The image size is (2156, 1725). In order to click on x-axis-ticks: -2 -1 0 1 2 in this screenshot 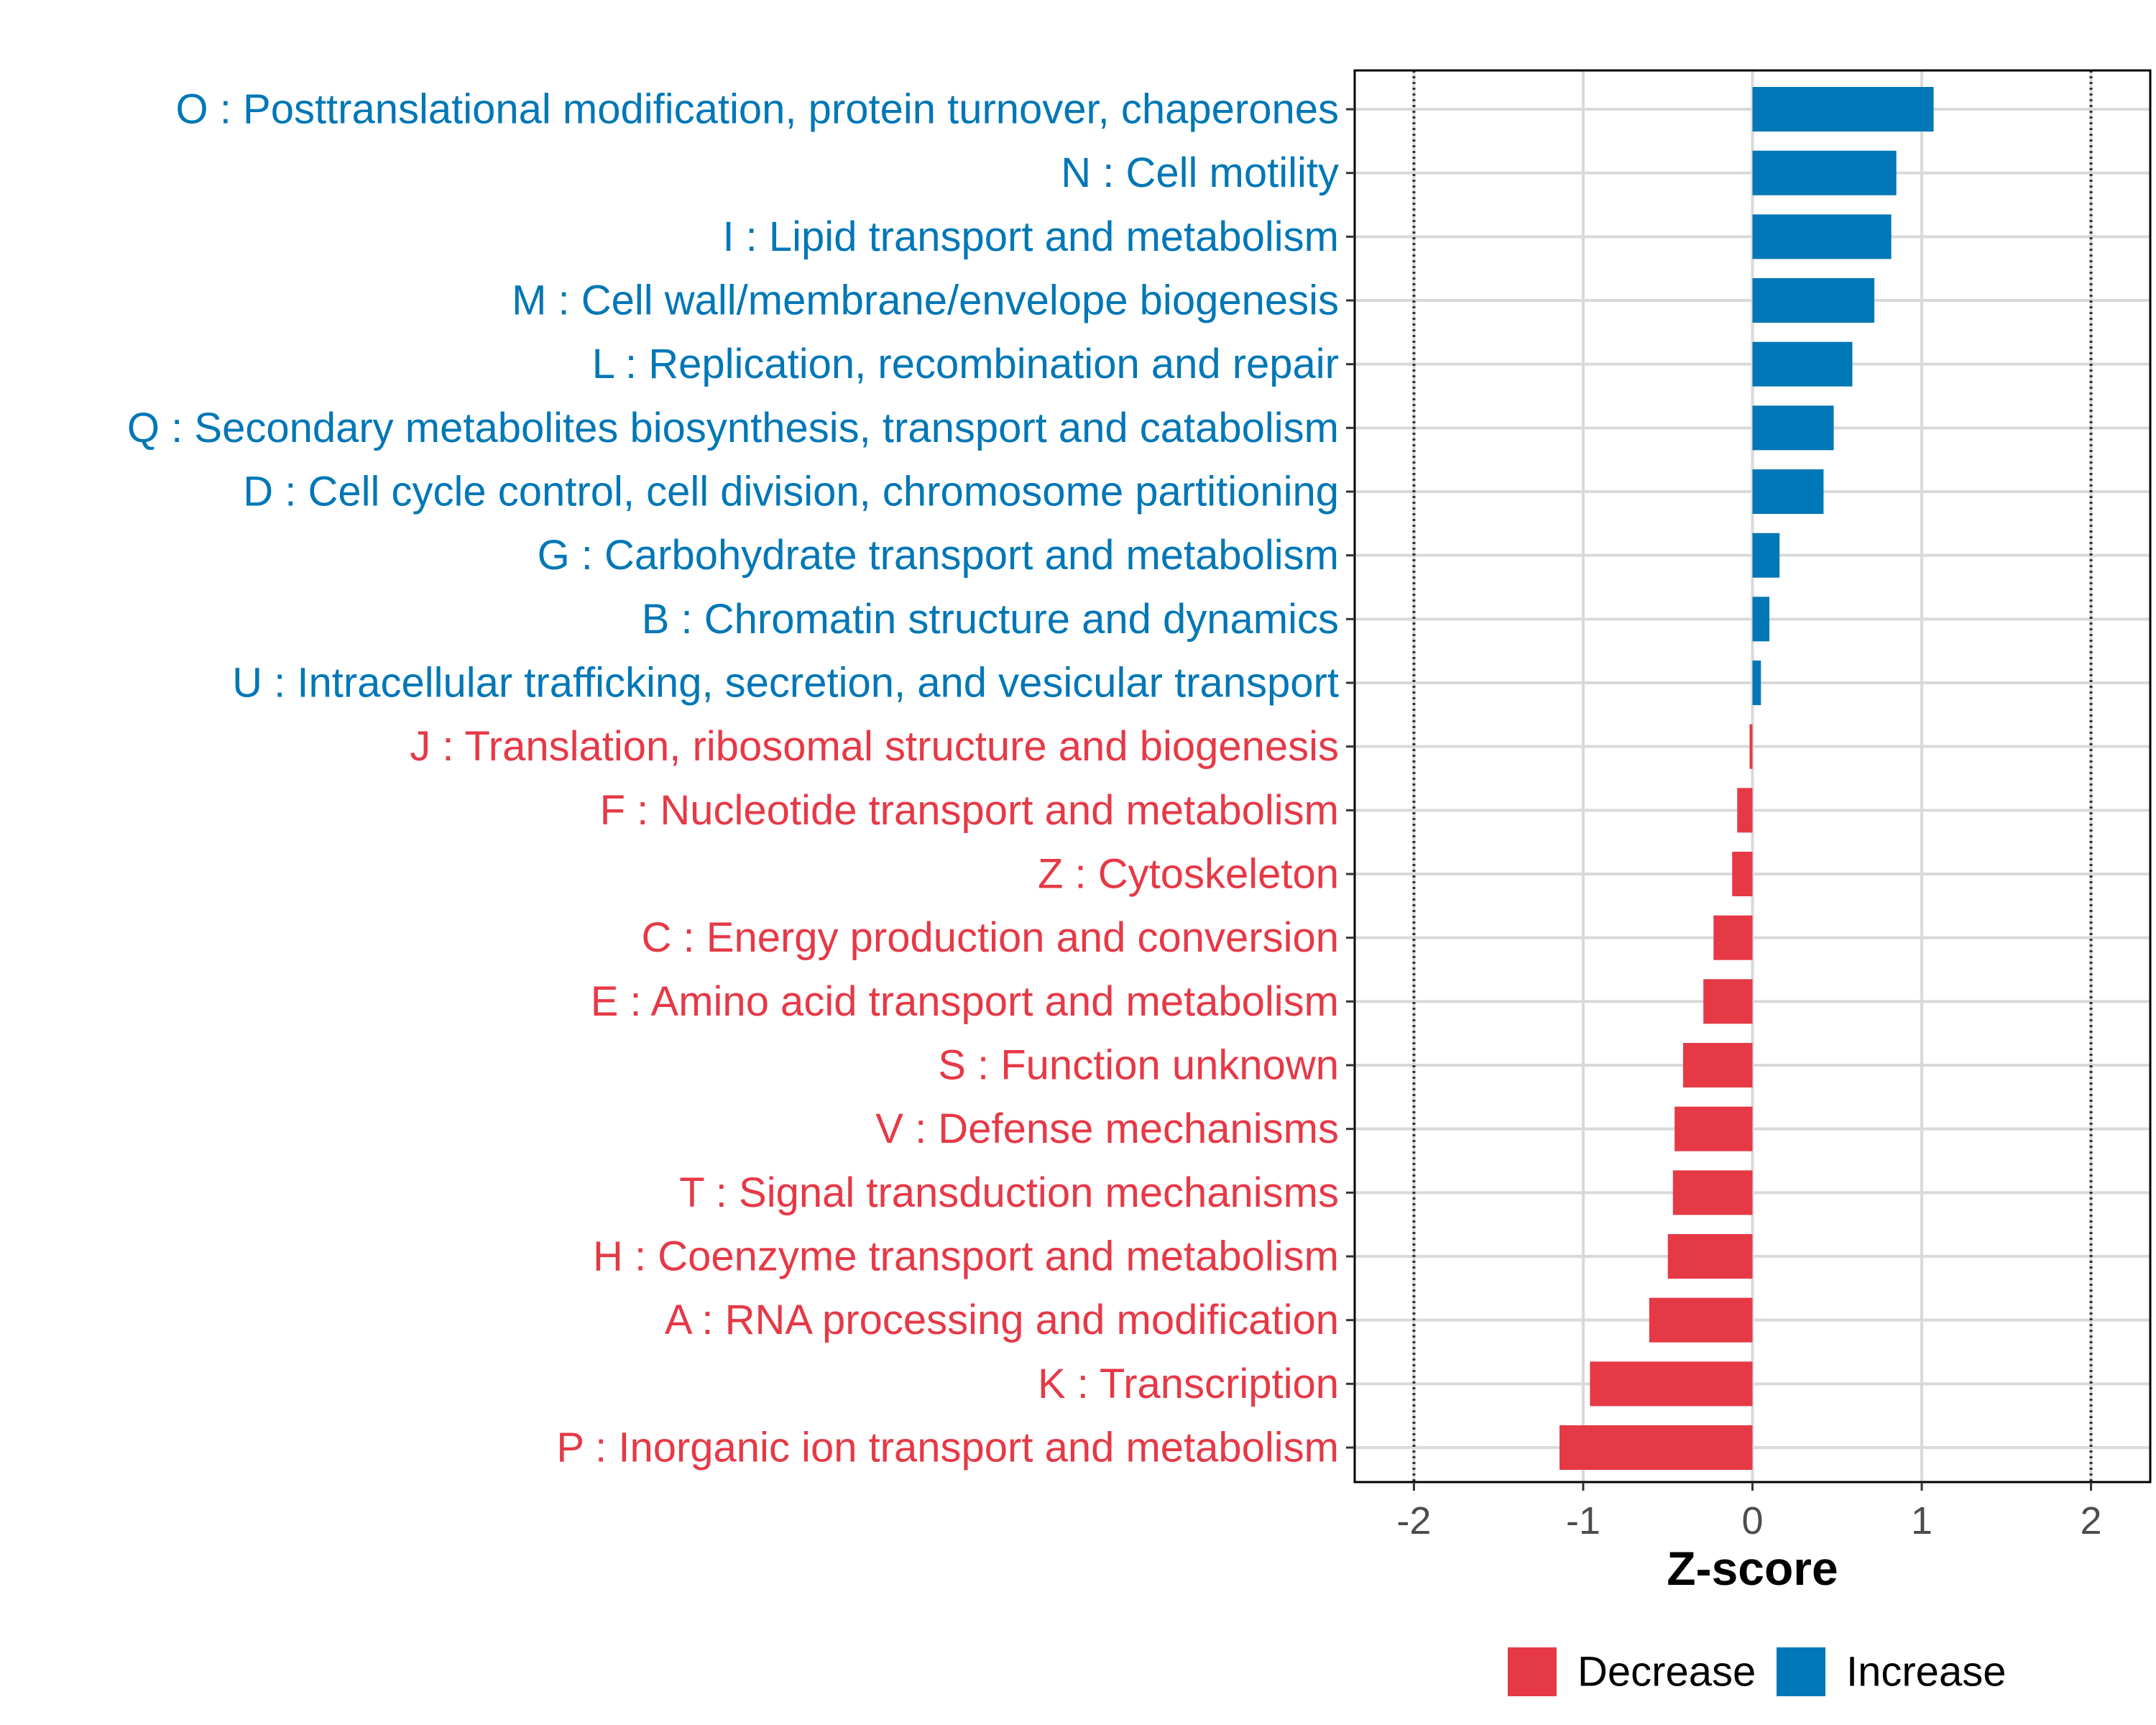, I will do `click(1749, 1512)`.